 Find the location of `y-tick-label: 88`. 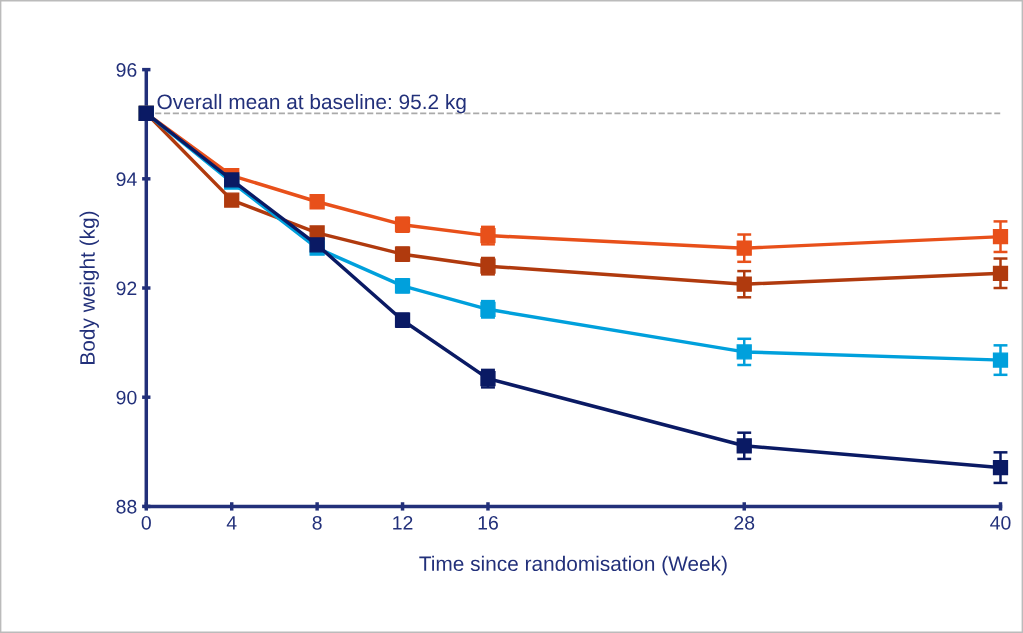

y-tick-label: 88 is located at coordinates (126, 506).